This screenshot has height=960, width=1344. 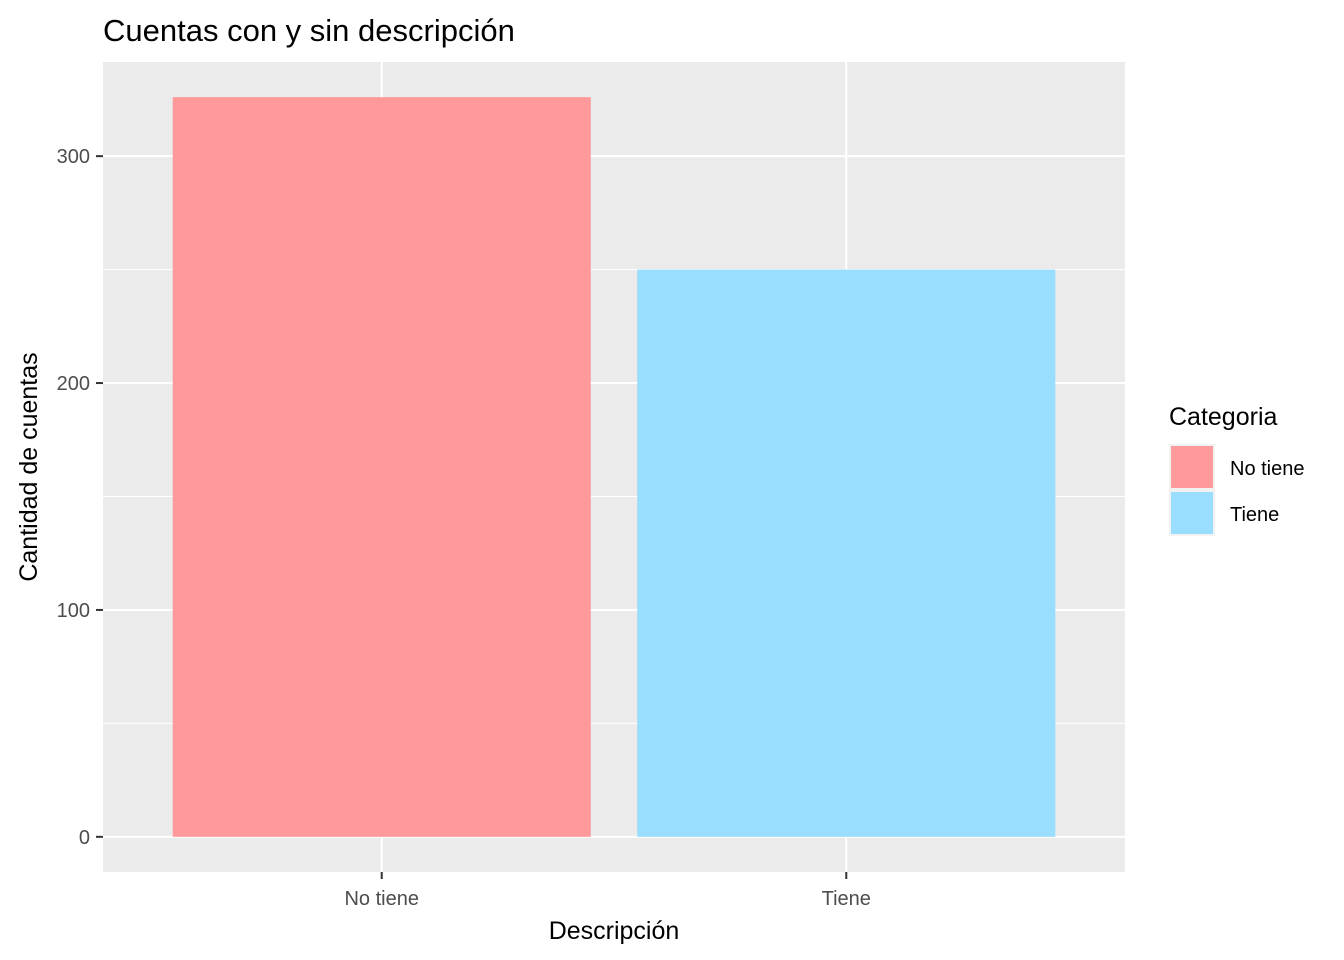 What do you see at coordinates (73, 157) in the screenshot?
I see `y-tick-label: 300` at bounding box center [73, 157].